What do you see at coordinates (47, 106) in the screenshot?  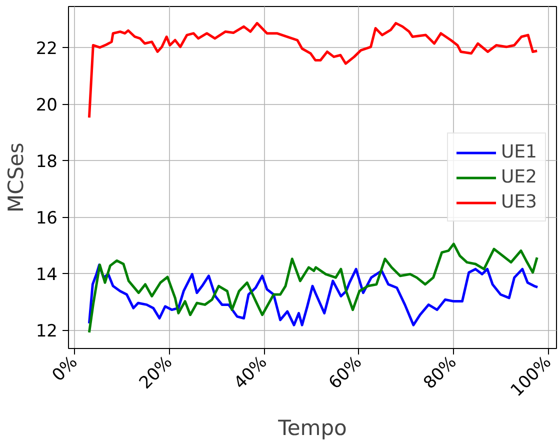 I see `y-tick-label: 20` at bounding box center [47, 106].